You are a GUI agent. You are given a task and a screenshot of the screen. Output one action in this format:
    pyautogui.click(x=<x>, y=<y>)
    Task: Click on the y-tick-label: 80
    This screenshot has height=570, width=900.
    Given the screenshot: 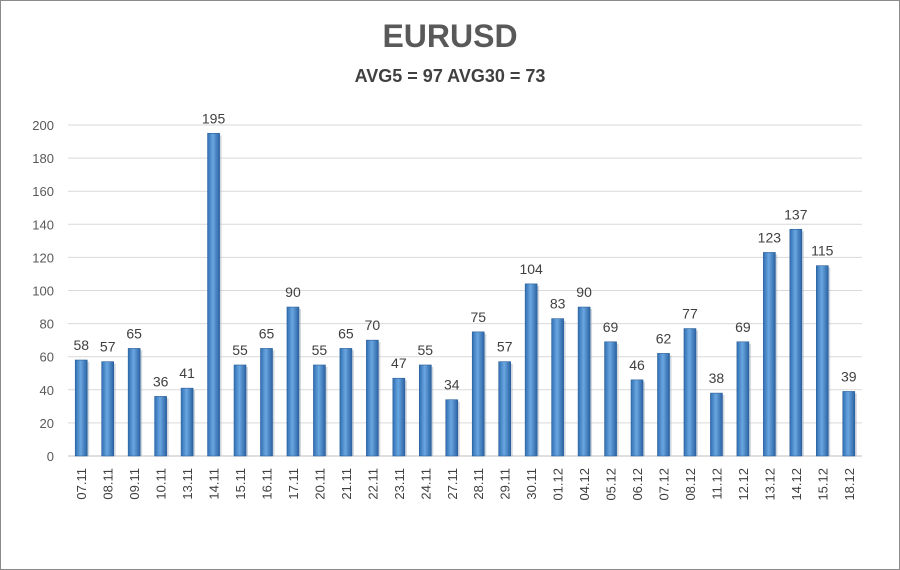 What is the action you would take?
    pyautogui.click(x=47, y=324)
    